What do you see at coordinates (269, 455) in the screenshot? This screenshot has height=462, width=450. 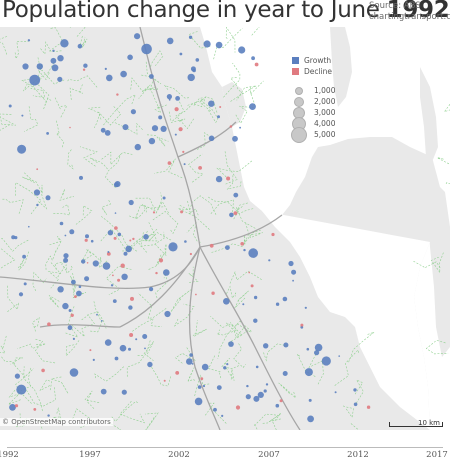 I see `timeline-year-2007: 2007` at bounding box center [269, 455].